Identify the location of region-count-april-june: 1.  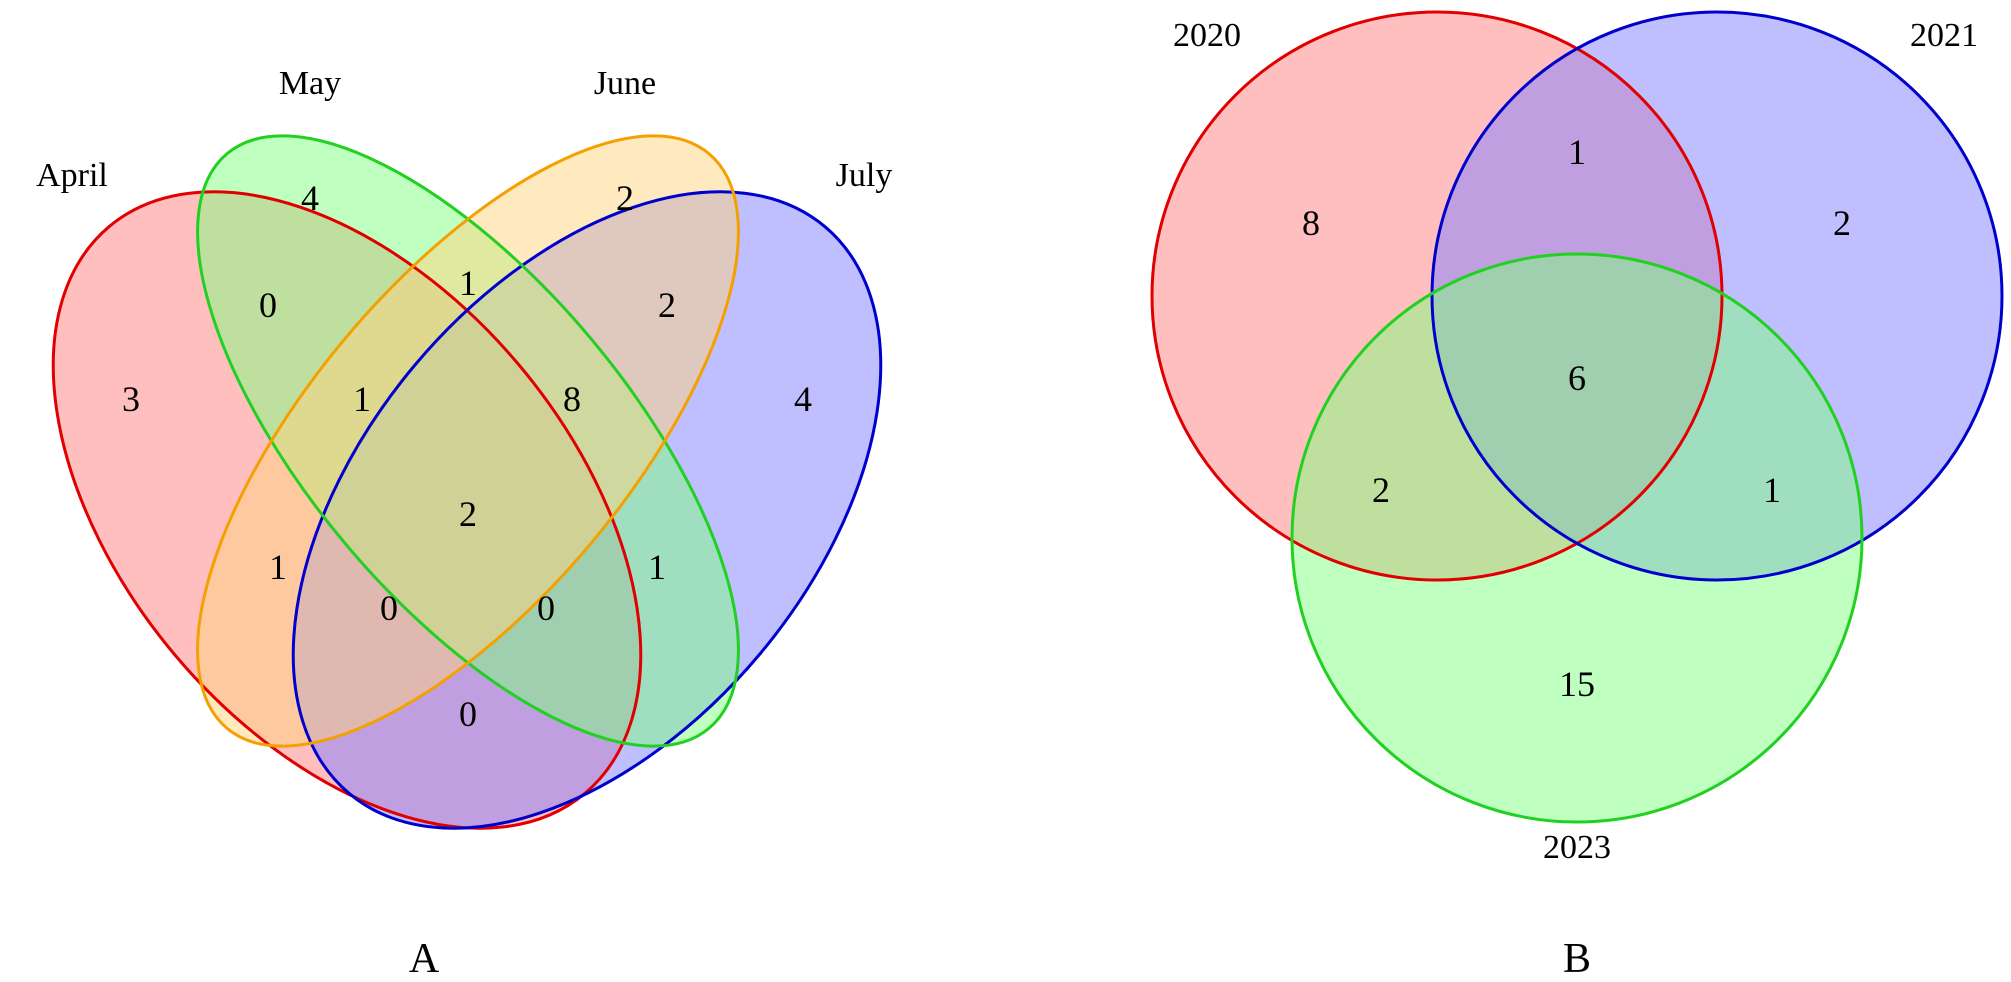
(278, 567).